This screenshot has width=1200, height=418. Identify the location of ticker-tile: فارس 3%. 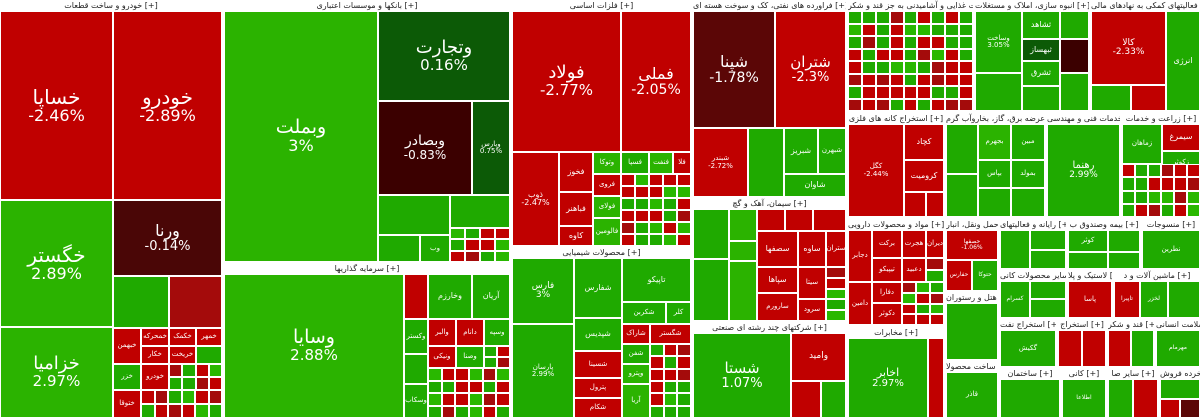
(543, 291).